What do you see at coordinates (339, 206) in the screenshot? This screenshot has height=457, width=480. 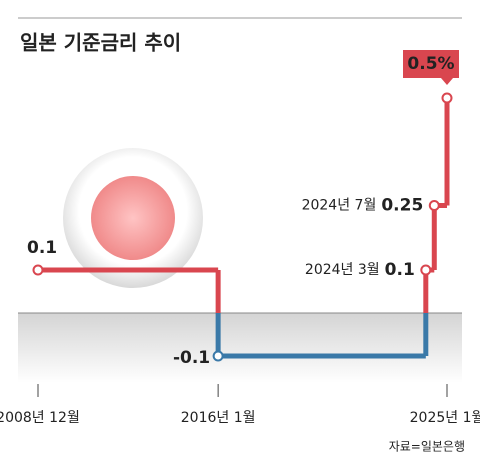 I see `point-date: 2024년 7월` at bounding box center [339, 206].